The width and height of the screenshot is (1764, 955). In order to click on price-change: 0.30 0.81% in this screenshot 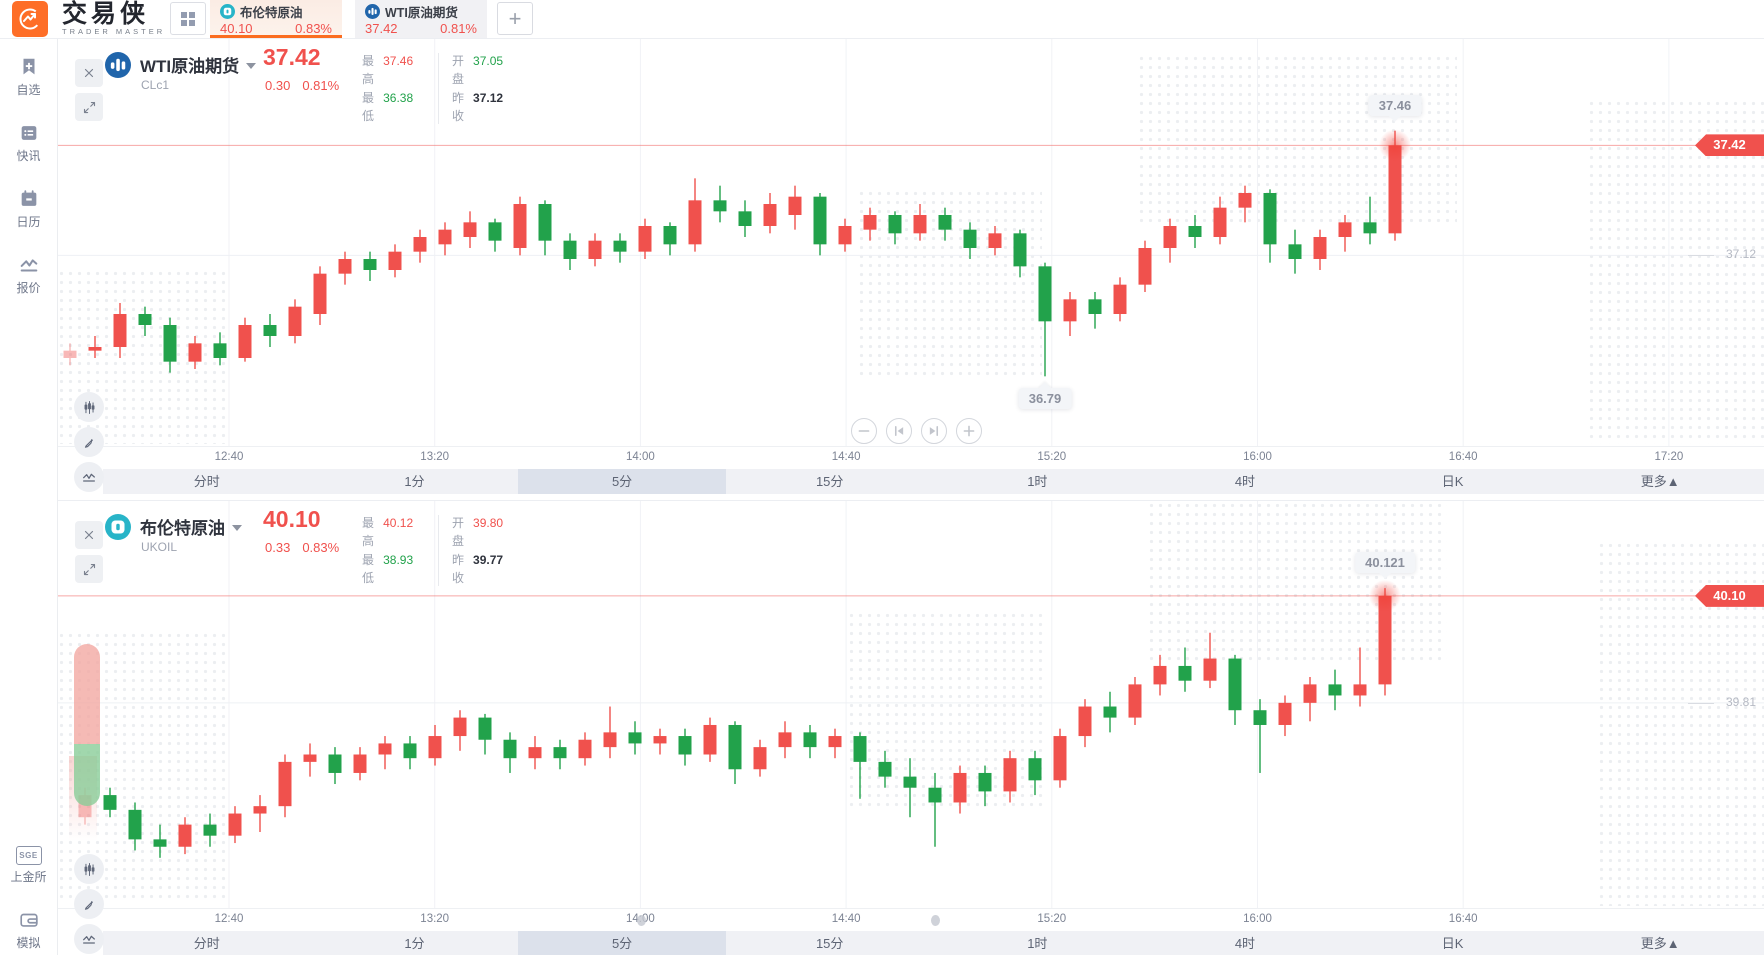, I will do `click(302, 85)`.